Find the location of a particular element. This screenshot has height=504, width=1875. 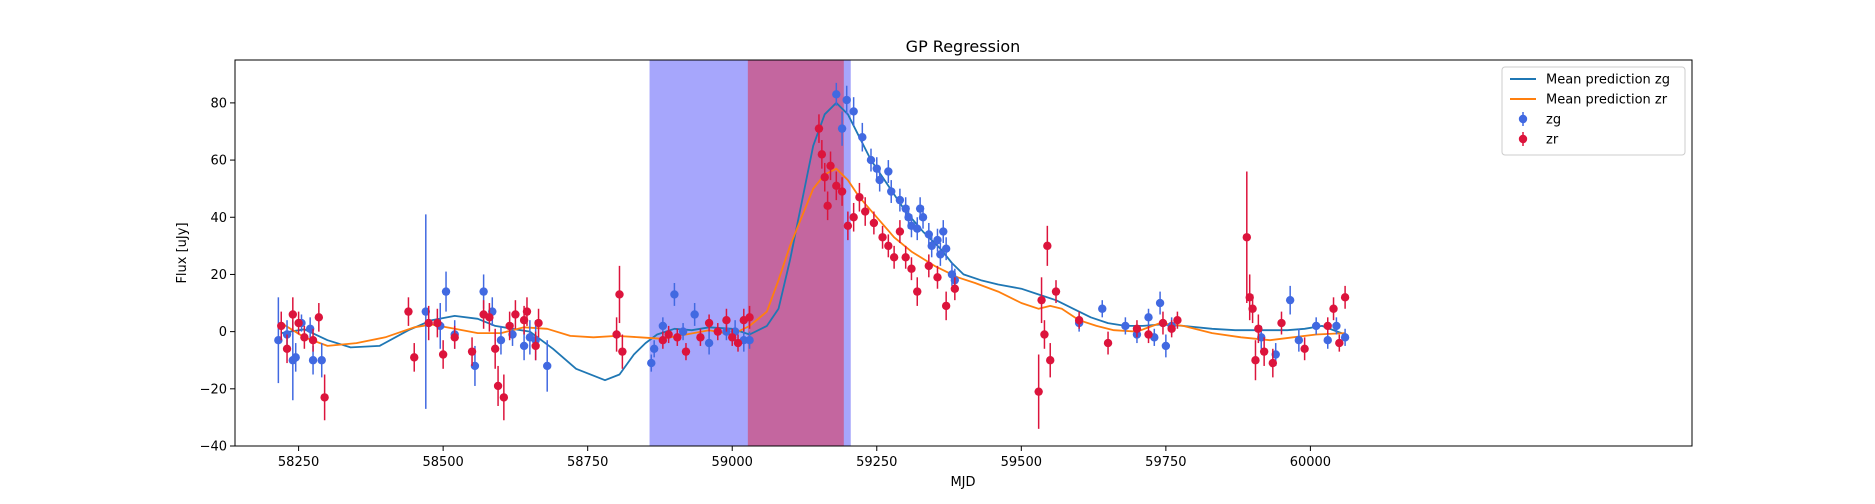

legend-label: Mean prediction zg is located at coordinates (1608, 80).